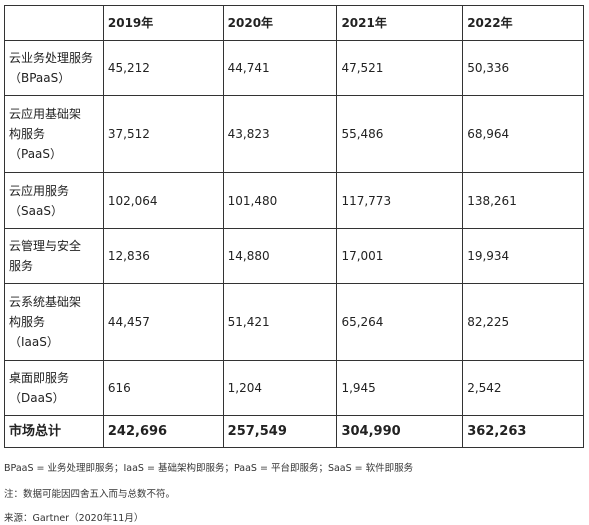  What do you see at coordinates (400, 388) in the screenshot?
I see `cell: 1,945` at bounding box center [400, 388].